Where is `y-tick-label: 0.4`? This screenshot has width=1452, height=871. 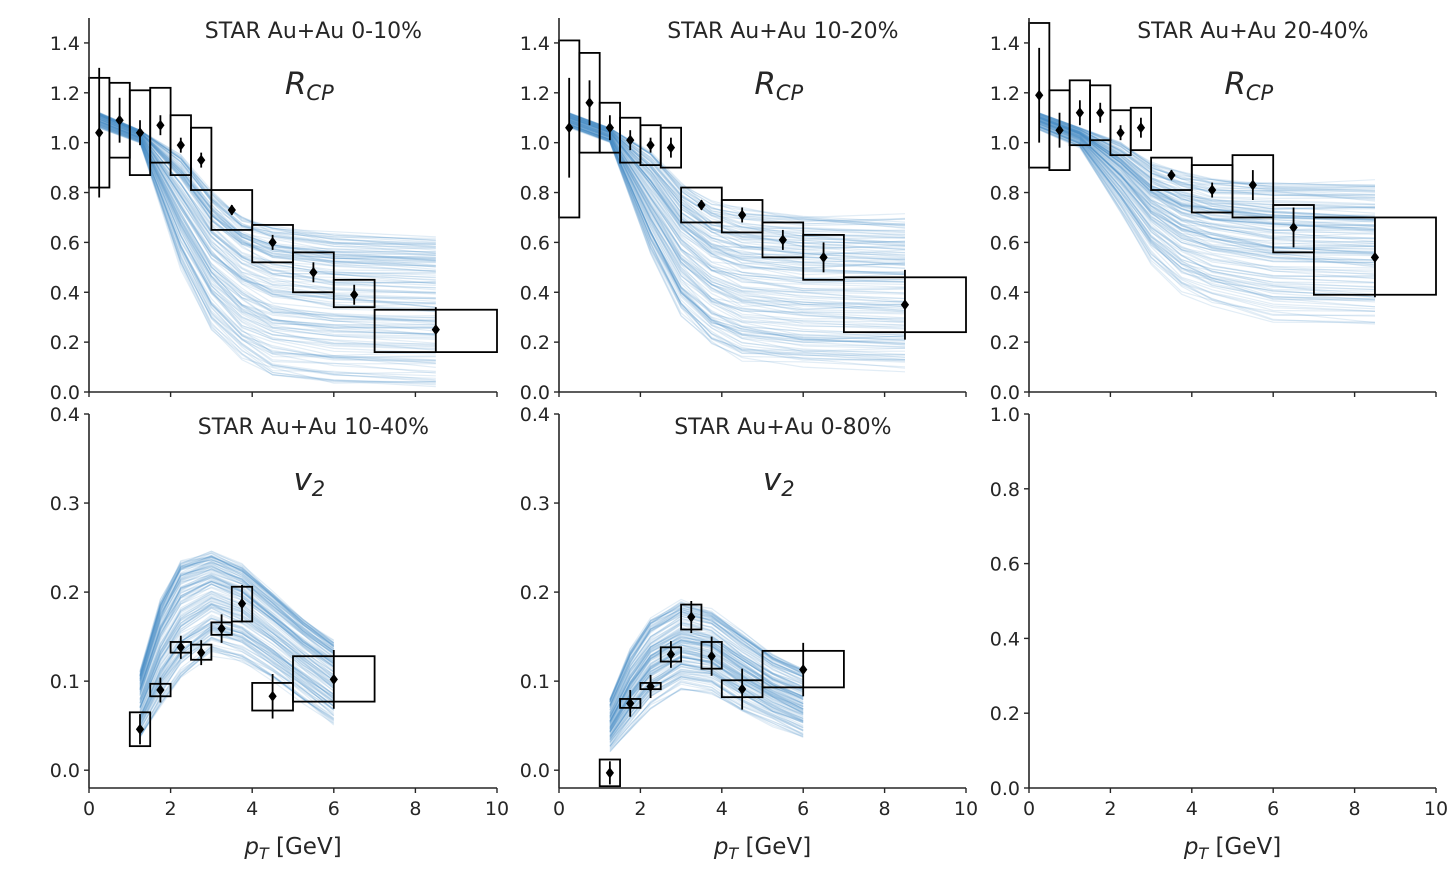
y-tick-label: 0.4 is located at coordinates (65, 293).